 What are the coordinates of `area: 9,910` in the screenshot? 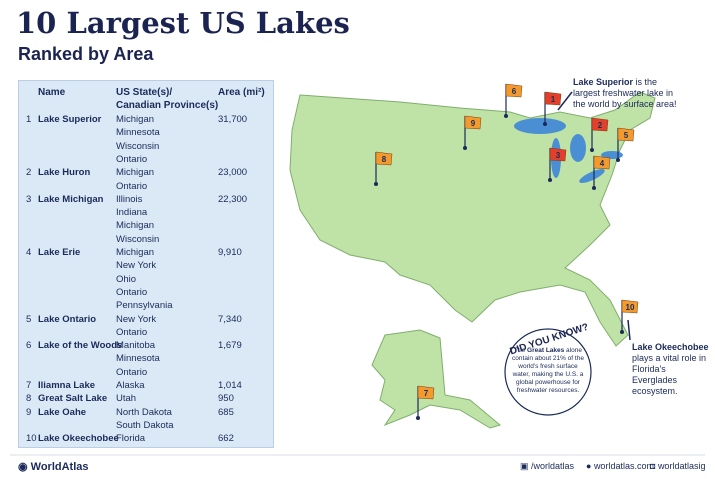 It's located at (230, 252).